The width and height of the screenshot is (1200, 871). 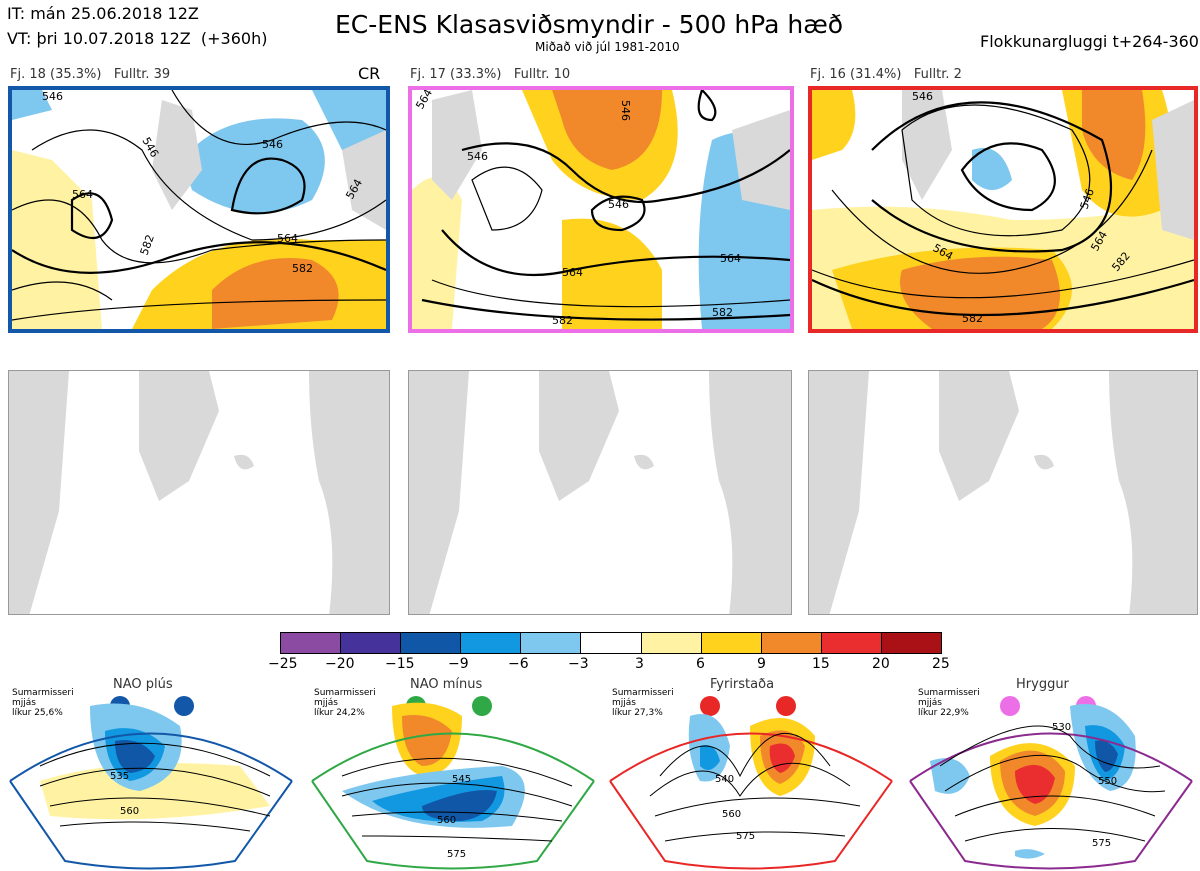 I want to click on cluster-1-label: Fj. 18 (35.3%) Fulltr. 39, so click(x=90, y=74).